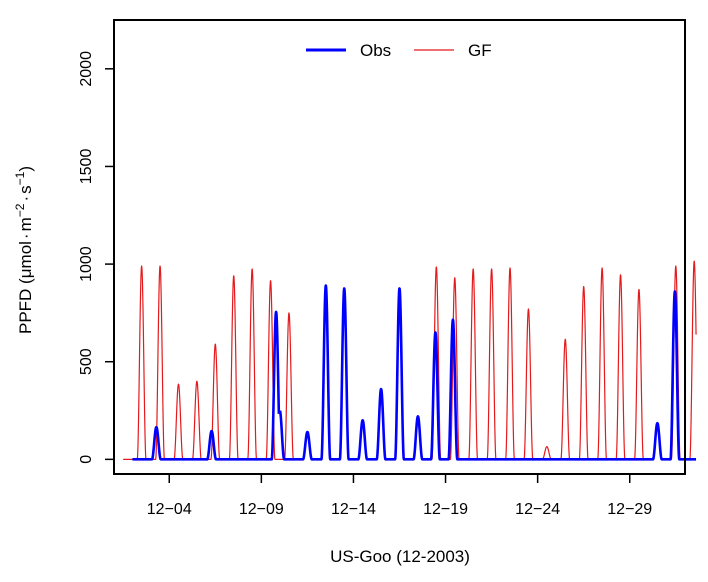 Image resolution: width=708 pixels, height=582 pixels. I want to click on x-tick-label: 12−14, so click(353, 509).